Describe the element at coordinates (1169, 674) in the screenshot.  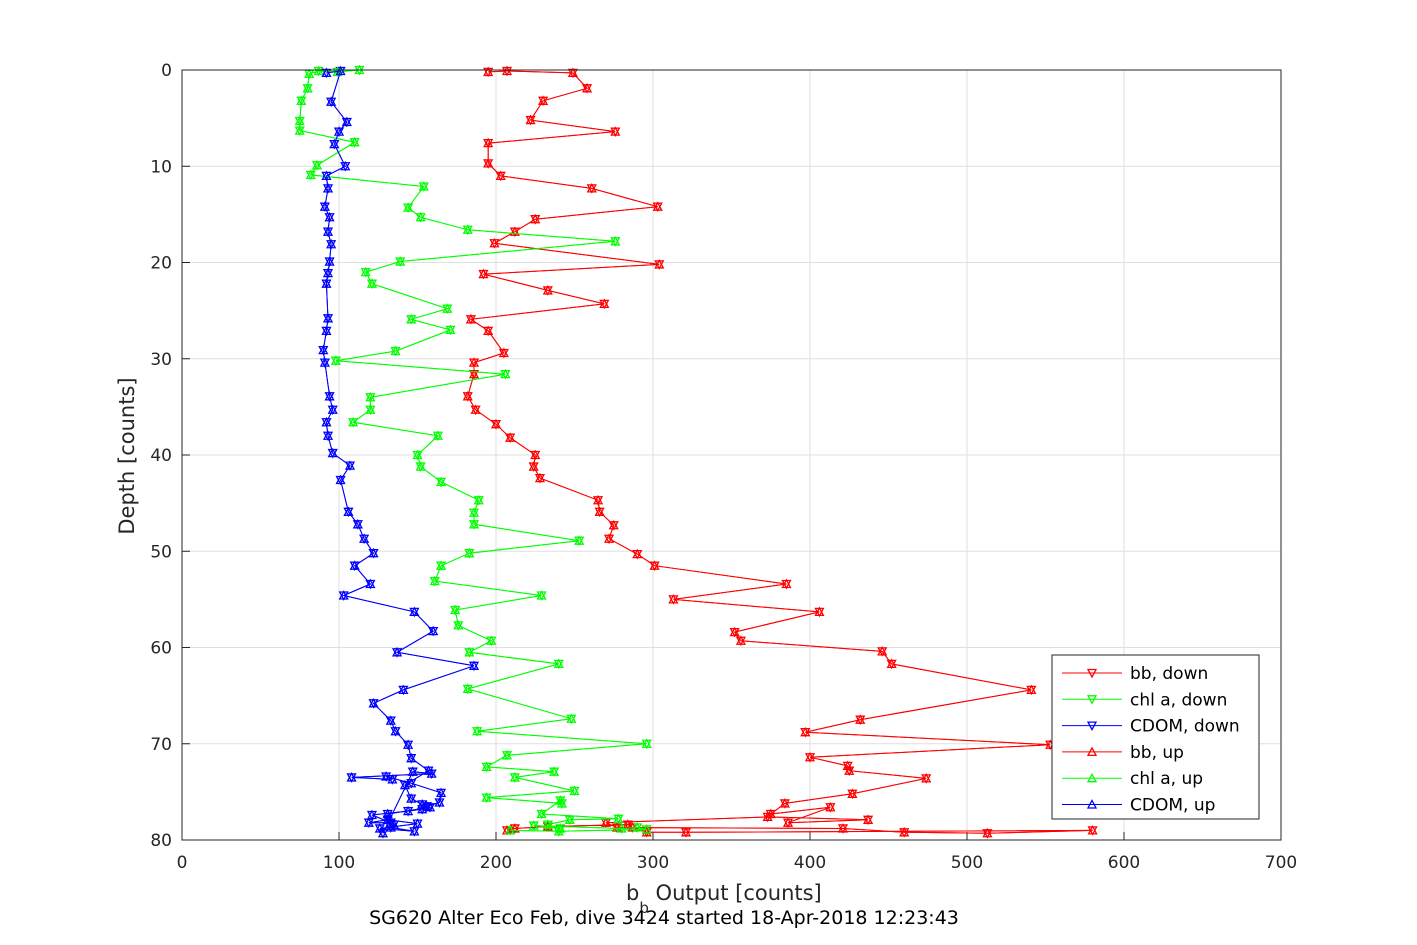
I see `legend-label: bb, down` at that location.